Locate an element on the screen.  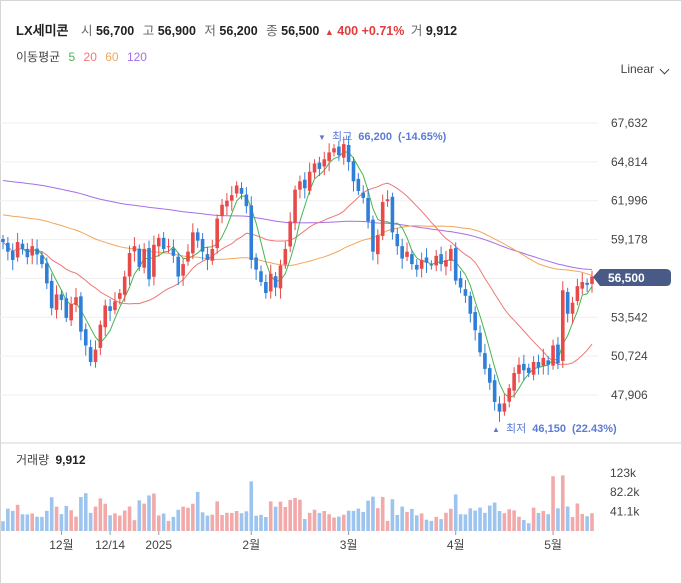
low-annotation: ▲ 최저 46,150 (22.43%) is located at coordinates (554, 428).